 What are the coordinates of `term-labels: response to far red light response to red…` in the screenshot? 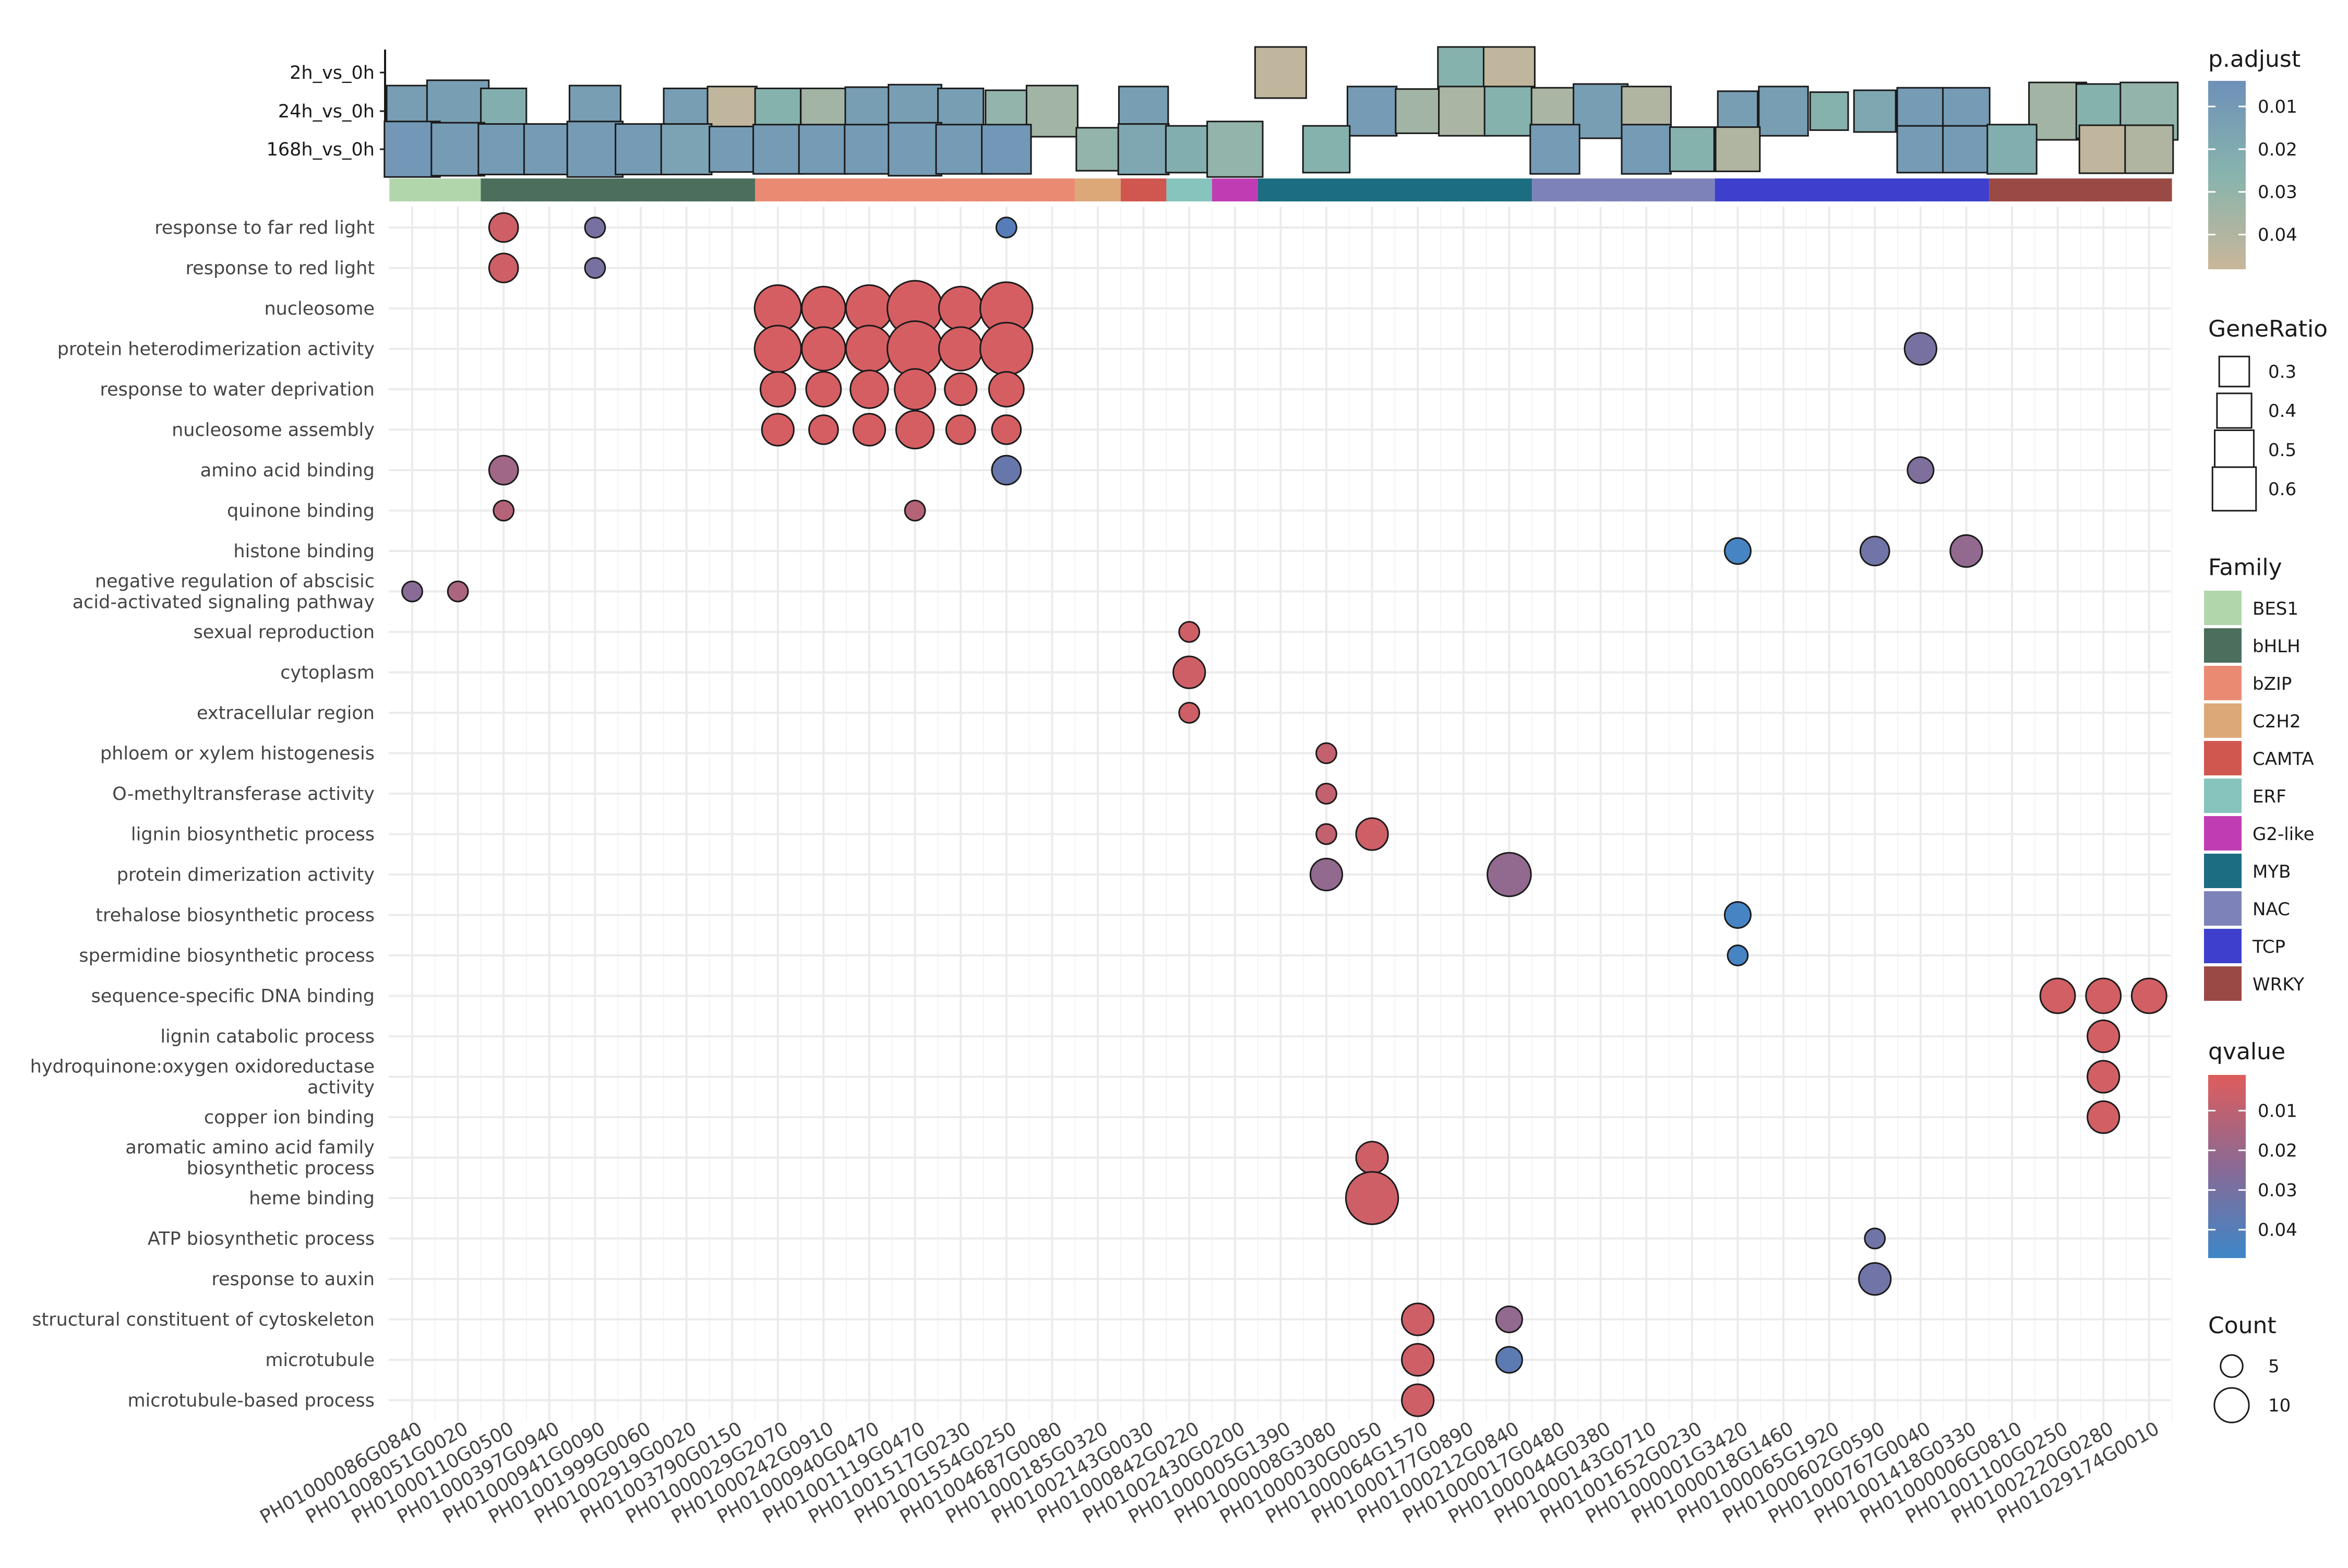 It's located at (202, 815).